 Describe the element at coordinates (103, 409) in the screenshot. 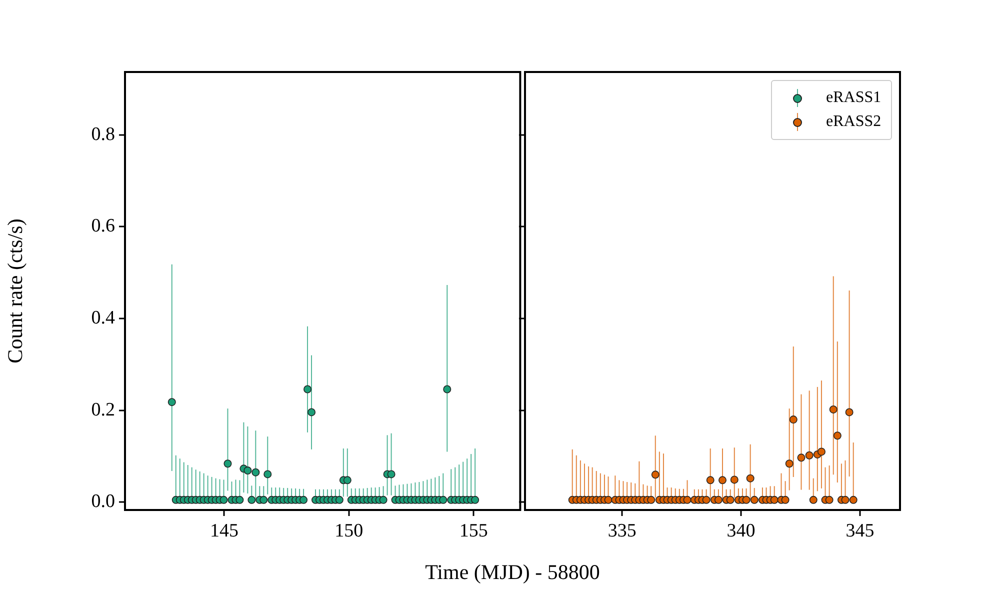

I see `y-tick-label: 0.2` at that location.